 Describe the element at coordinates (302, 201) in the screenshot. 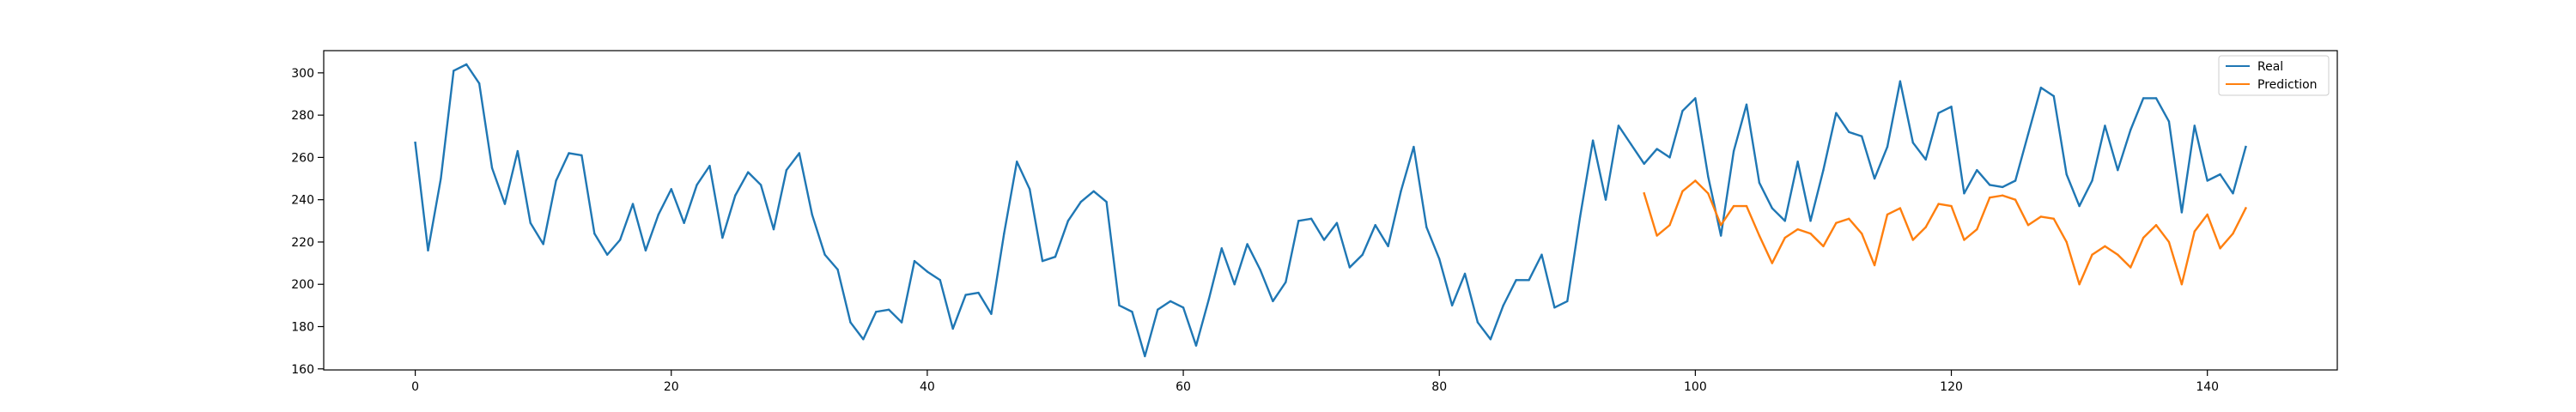

I see `y-tick-label: 240` at that location.